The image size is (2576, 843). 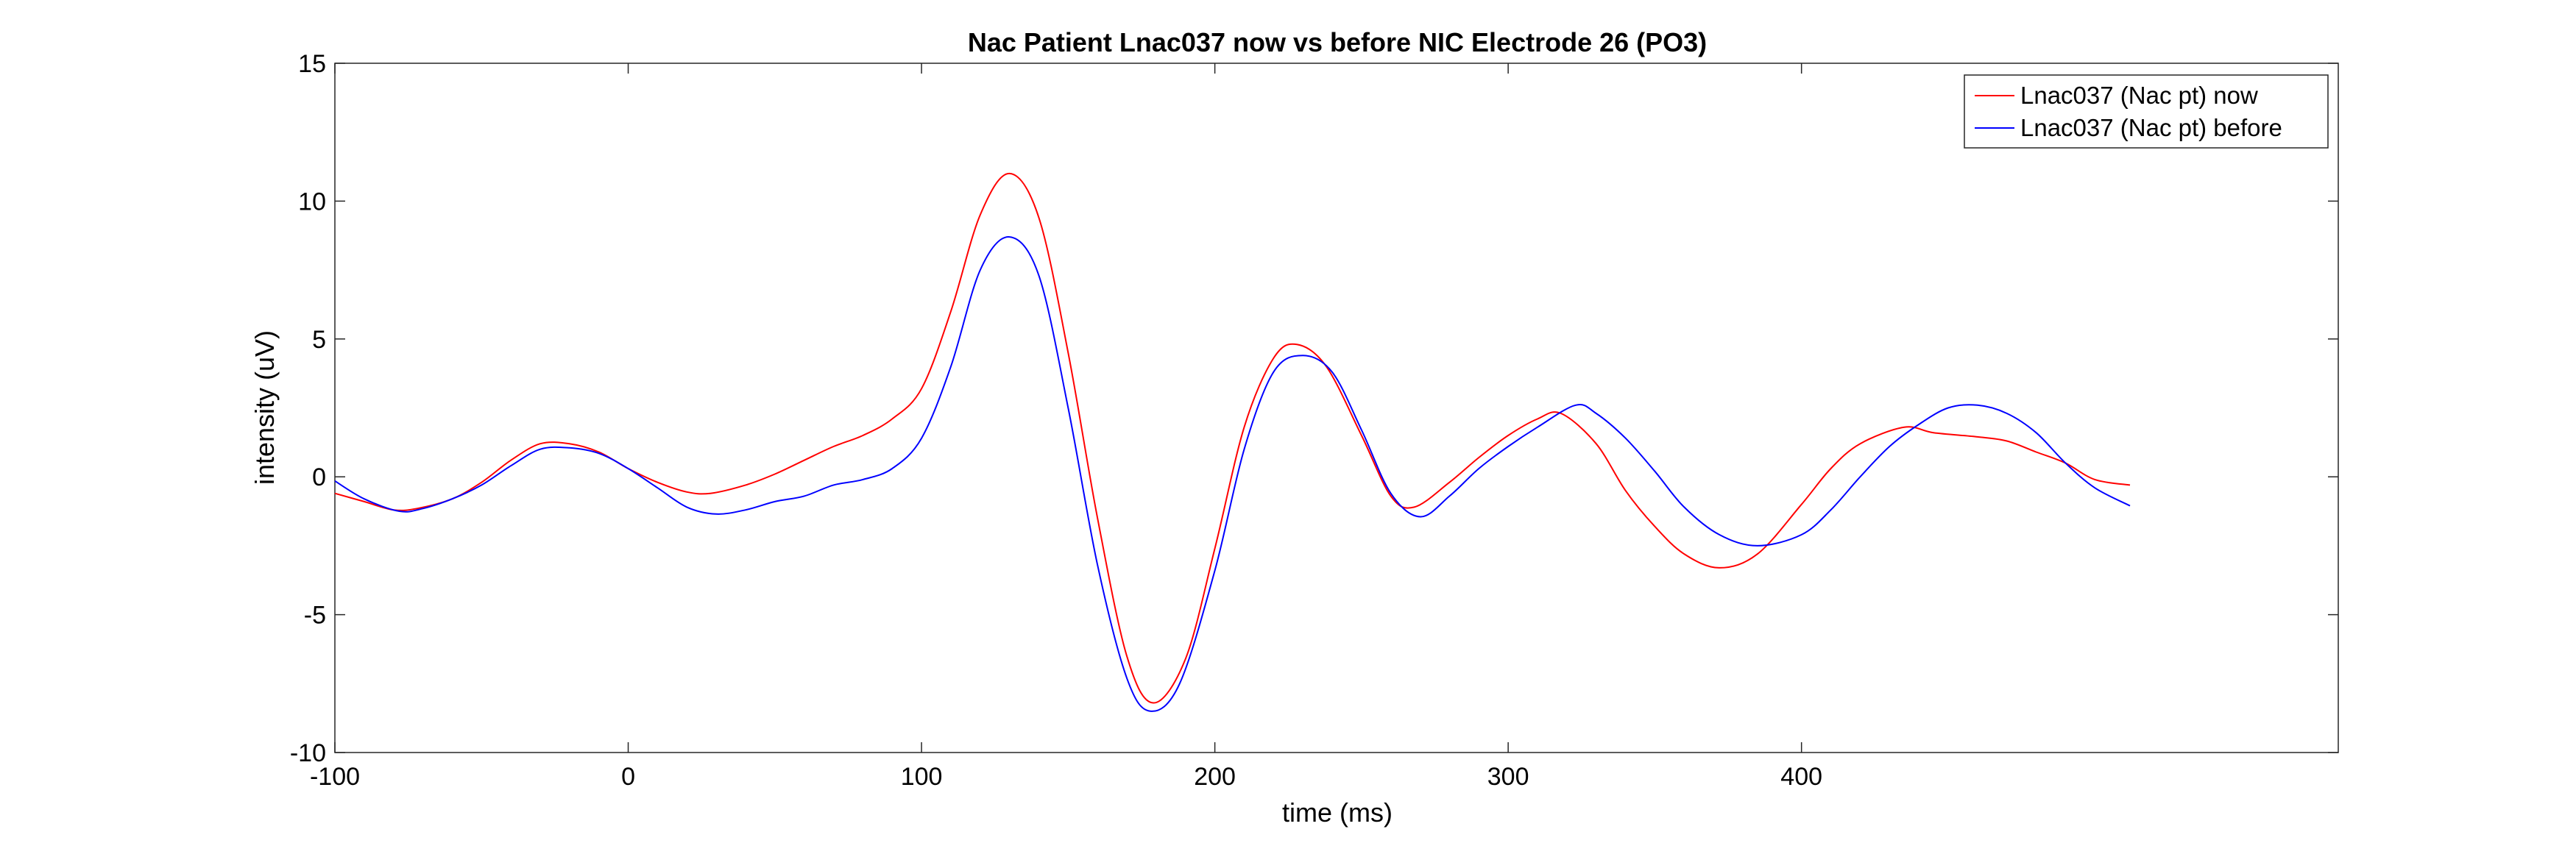 I want to click on x-axis-label: time (ms), so click(x=1337, y=812).